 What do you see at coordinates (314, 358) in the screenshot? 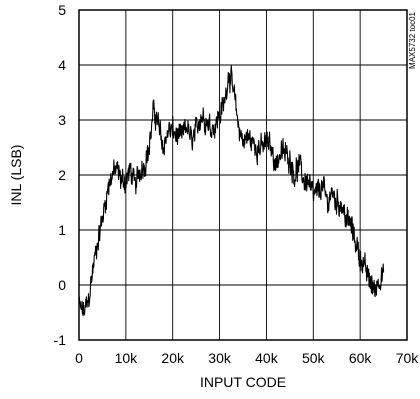
I see `x-tick-label: 50k` at bounding box center [314, 358].